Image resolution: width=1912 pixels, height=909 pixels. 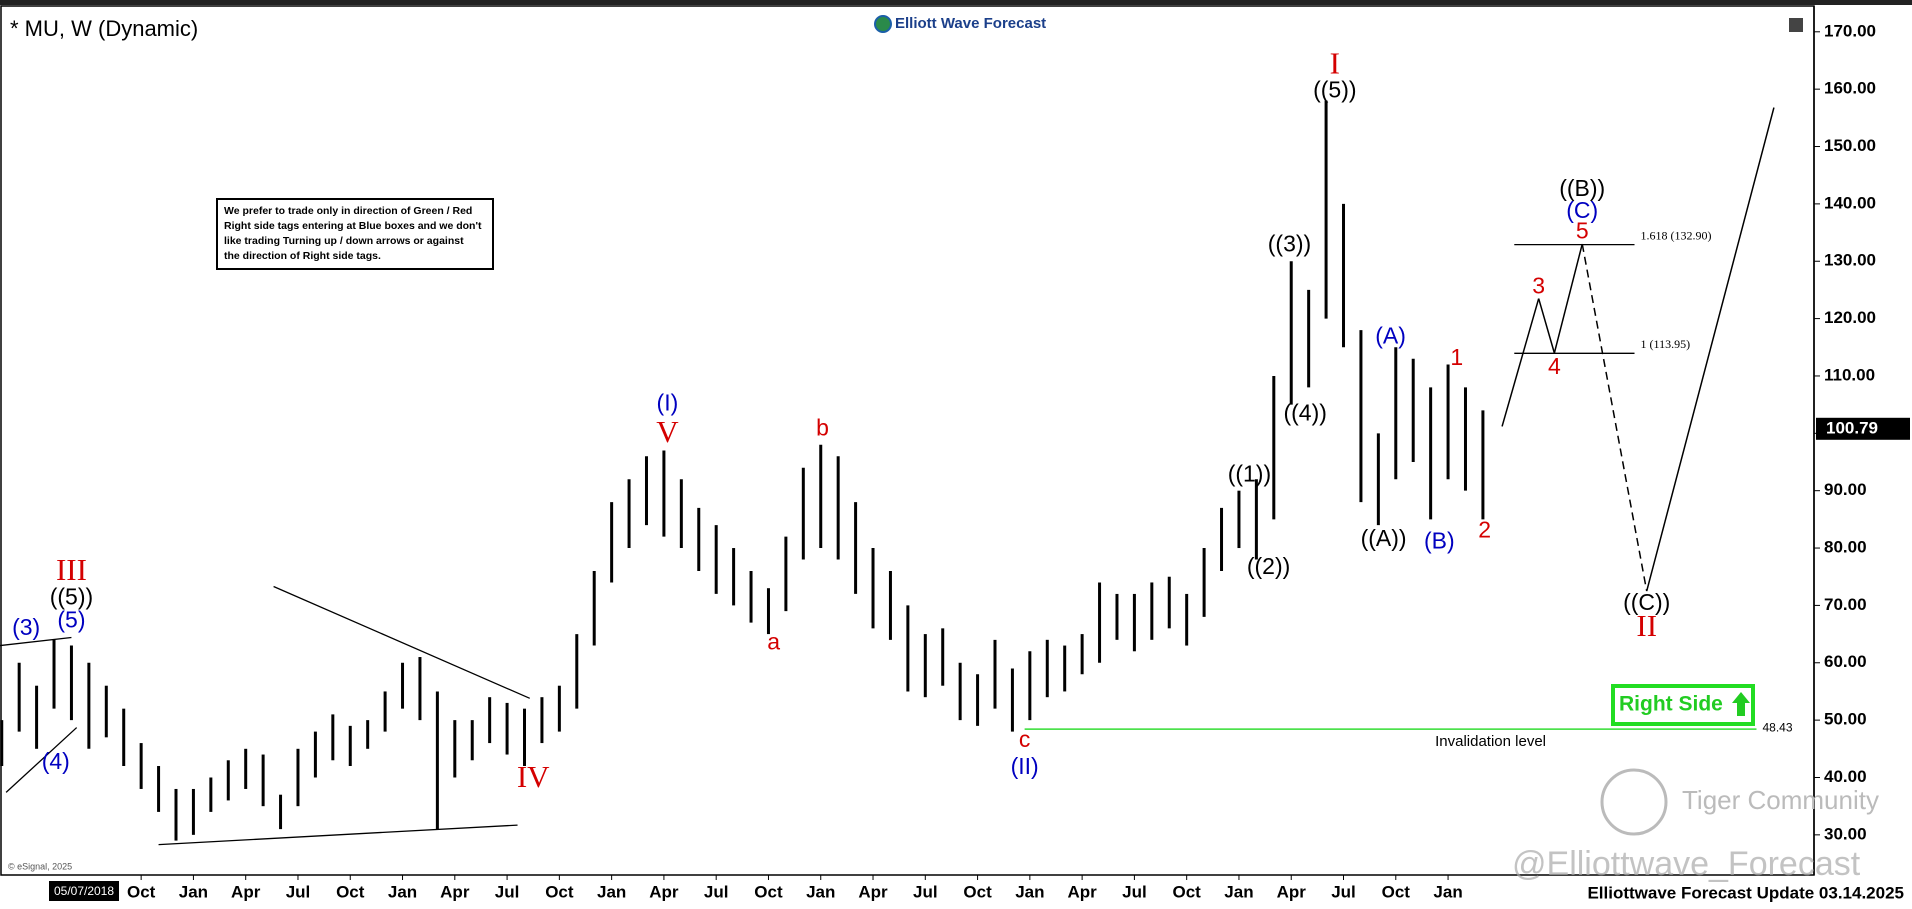 What do you see at coordinates (1554, 366) in the screenshot?
I see `wave-label: 4` at bounding box center [1554, 366].